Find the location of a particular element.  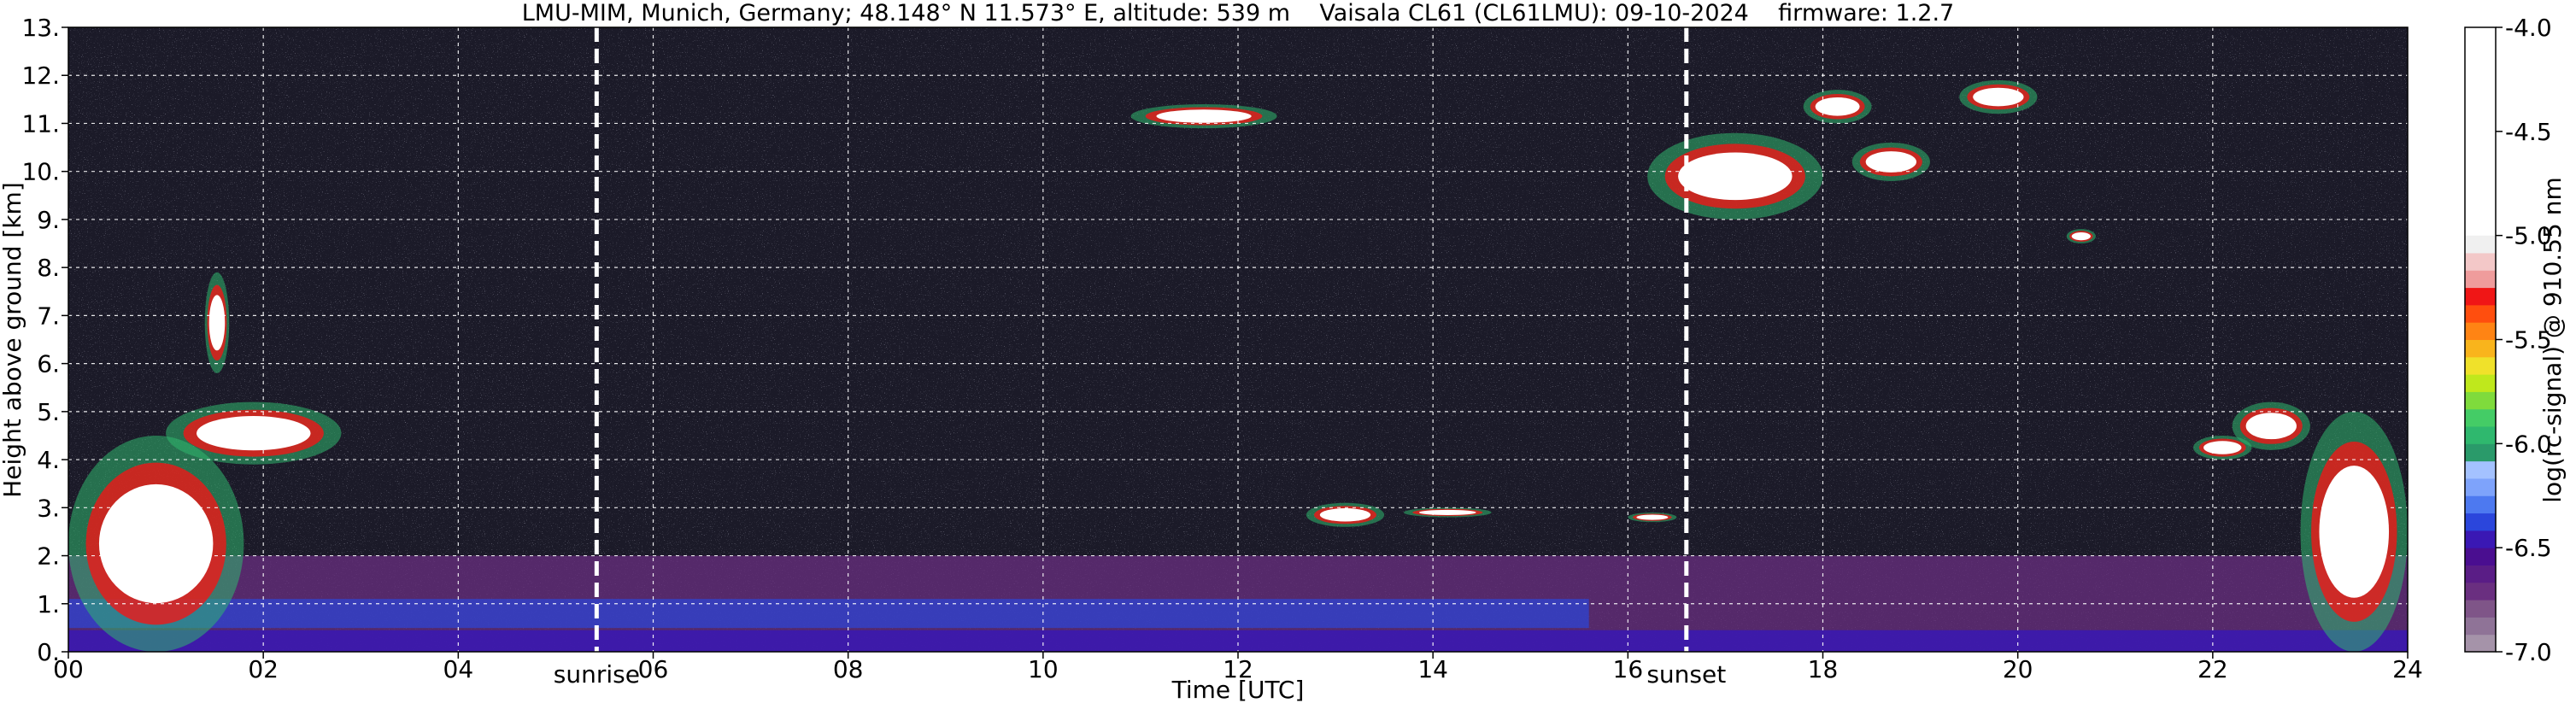

x-tick-label: 14 is located at coordinates (1432, 669).